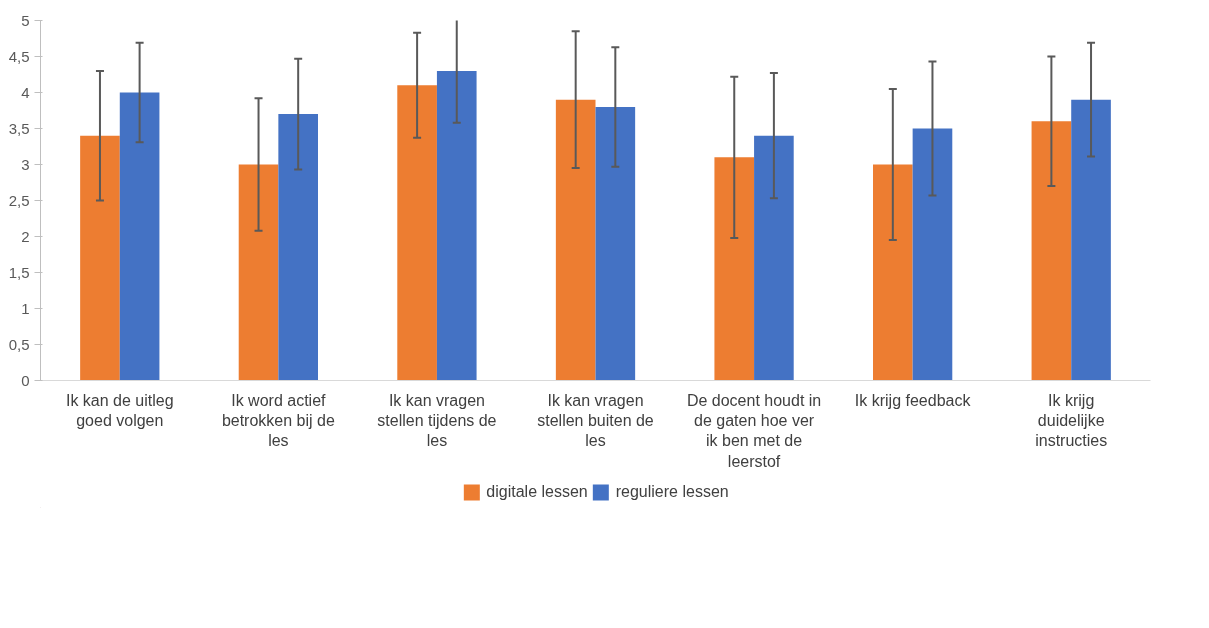 The image size is (1209, 628). Describe the element at coordinates (1071, 420) in the screenshot. I see `x-tick-label: Ik krijg duidelijke instructies` at that location.